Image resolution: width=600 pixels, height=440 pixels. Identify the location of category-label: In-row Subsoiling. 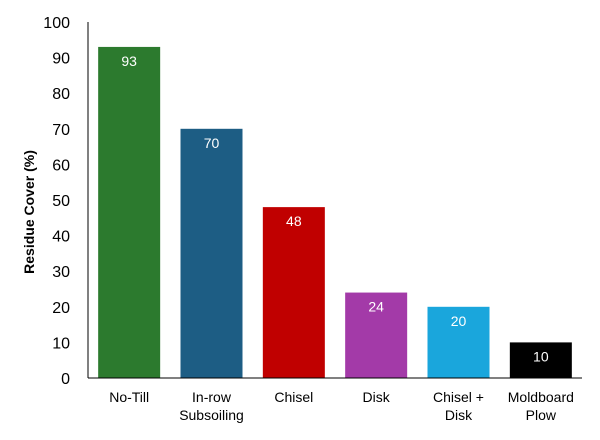
(211, 406).